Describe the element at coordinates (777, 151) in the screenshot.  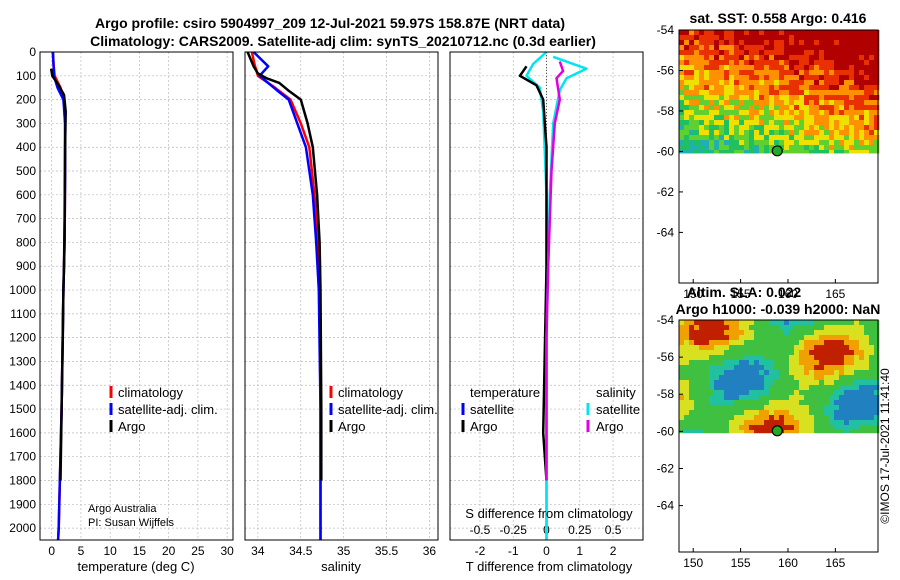
I see `profile-location-marker` at that location.